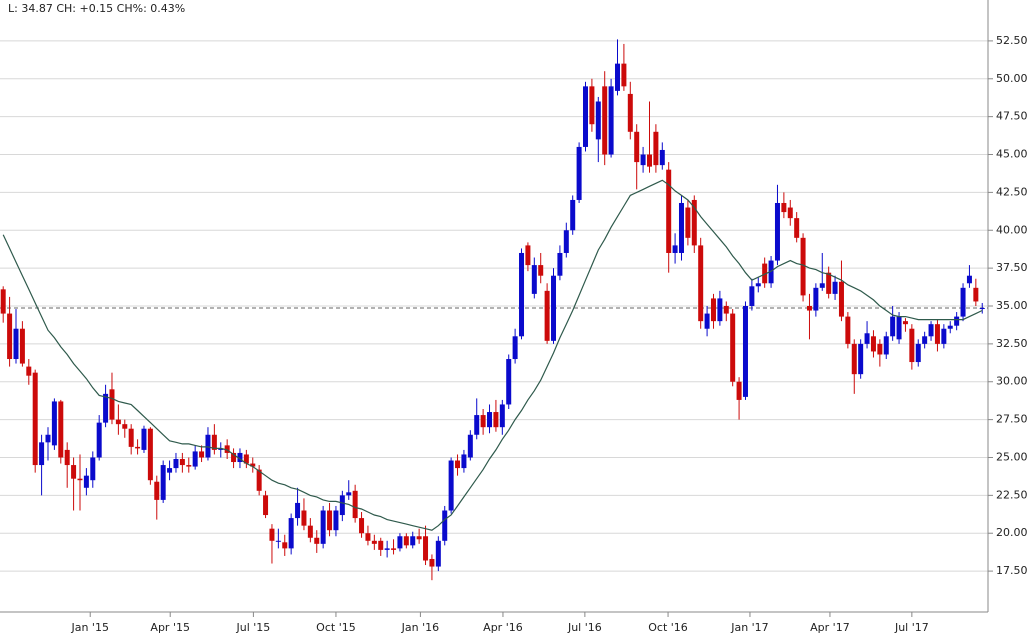  What do you see at coordinates (1012, 381) in the screenshot?
I see `y-tick-label: 30.00` at bounding box center [1012, 381].